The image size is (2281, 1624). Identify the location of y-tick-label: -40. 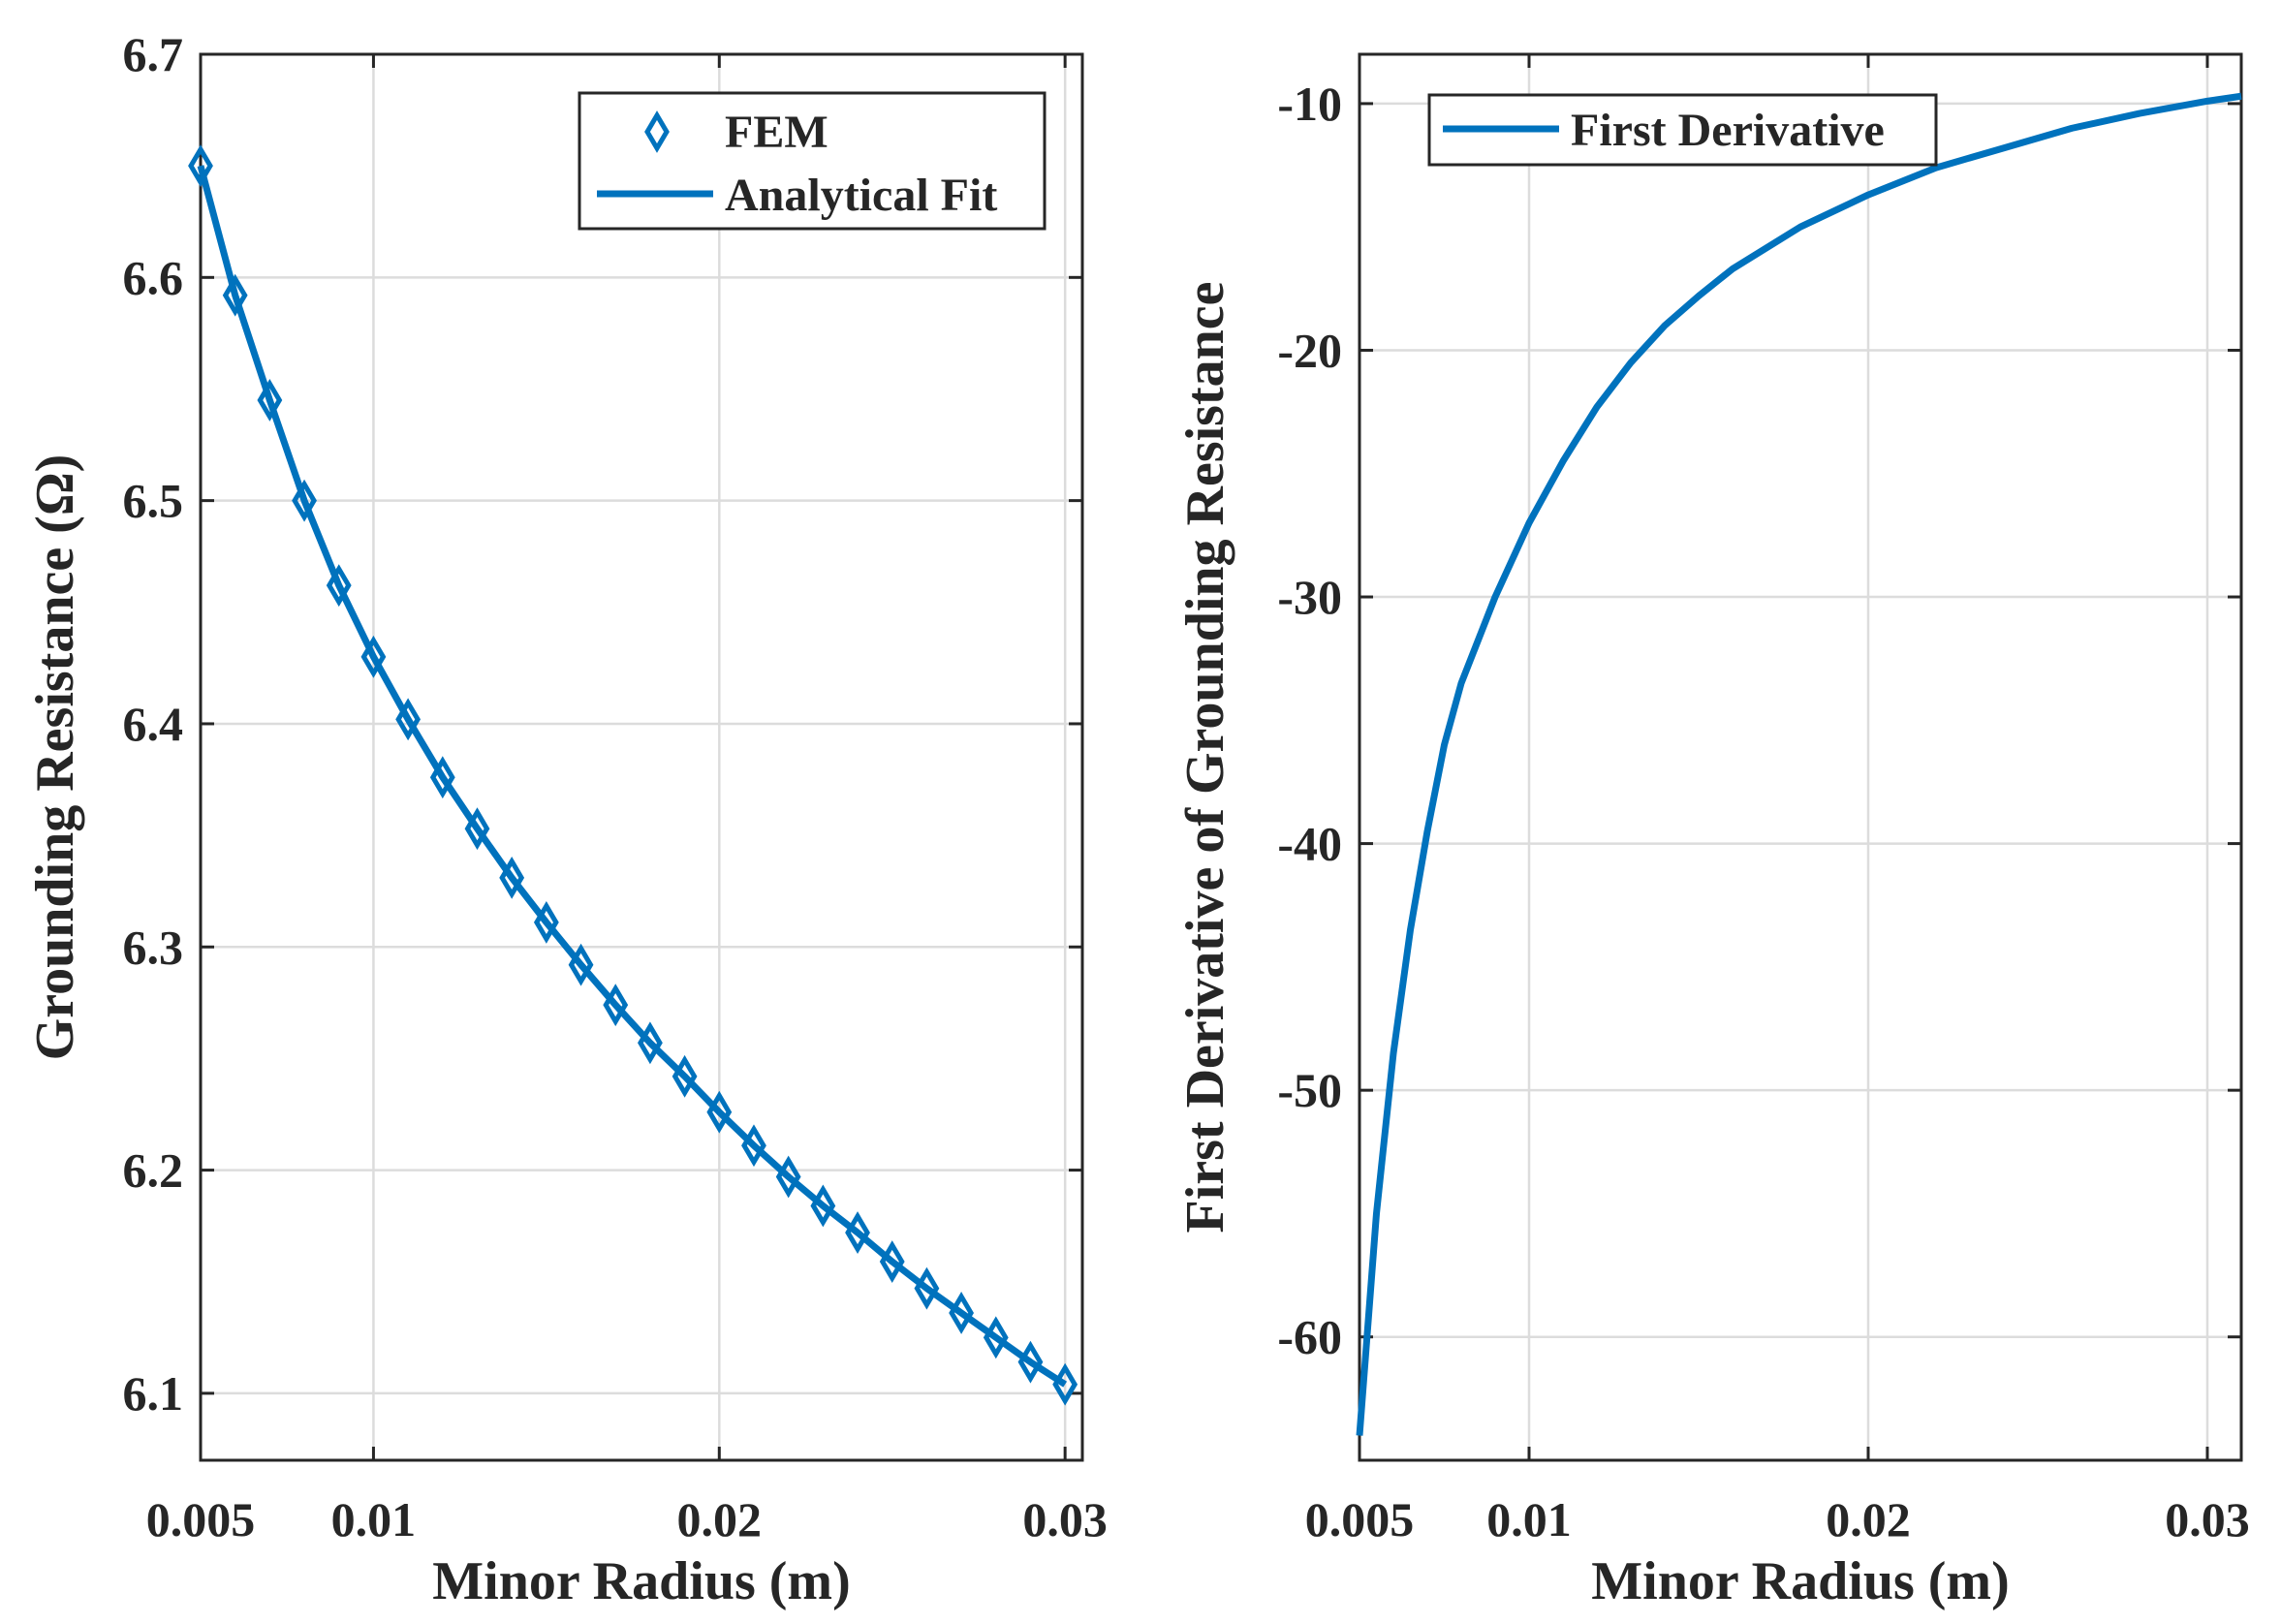
(1310, 844).